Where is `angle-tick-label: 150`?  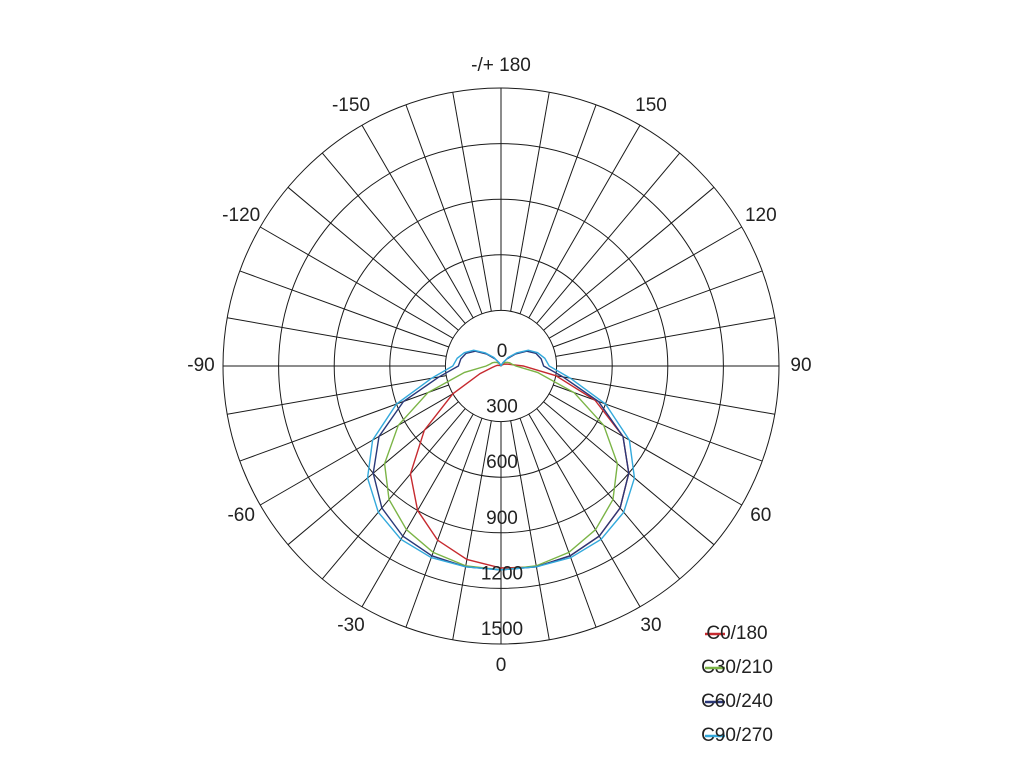
angle-tick-label: 150 is located at coordinates (651, 105).